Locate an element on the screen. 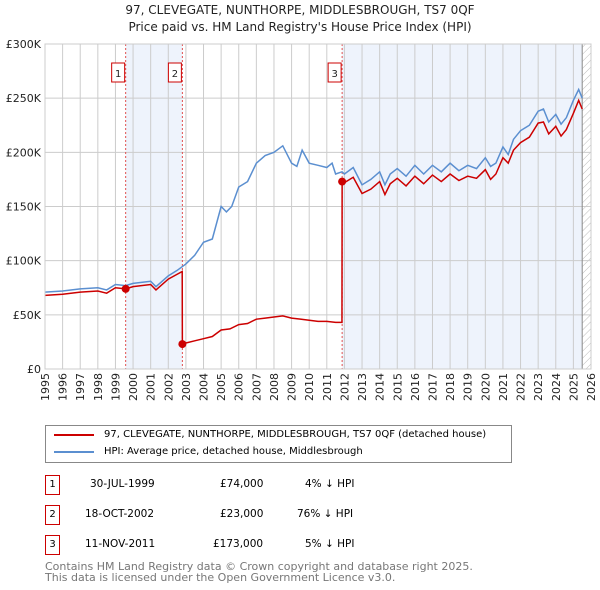 The image size is (600, 590). x-tick-label: 2007 is located at coordinates (256, 387).